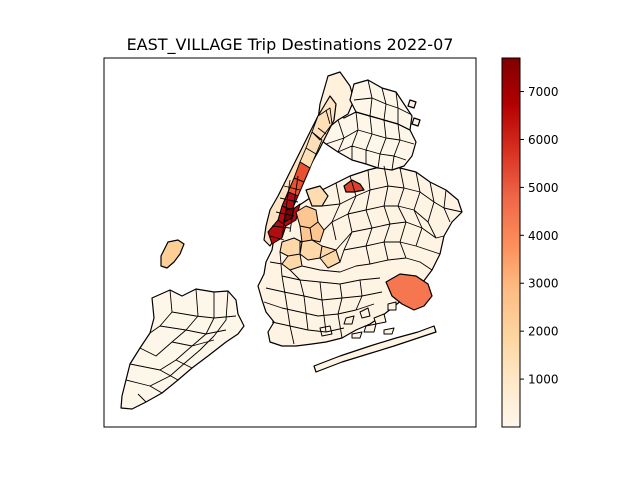 The image size is (640, 480). What do you see at coordinates (172, 254) in the screenshot?
I see `newark-airport-zone` at bounding box center [172, 254].